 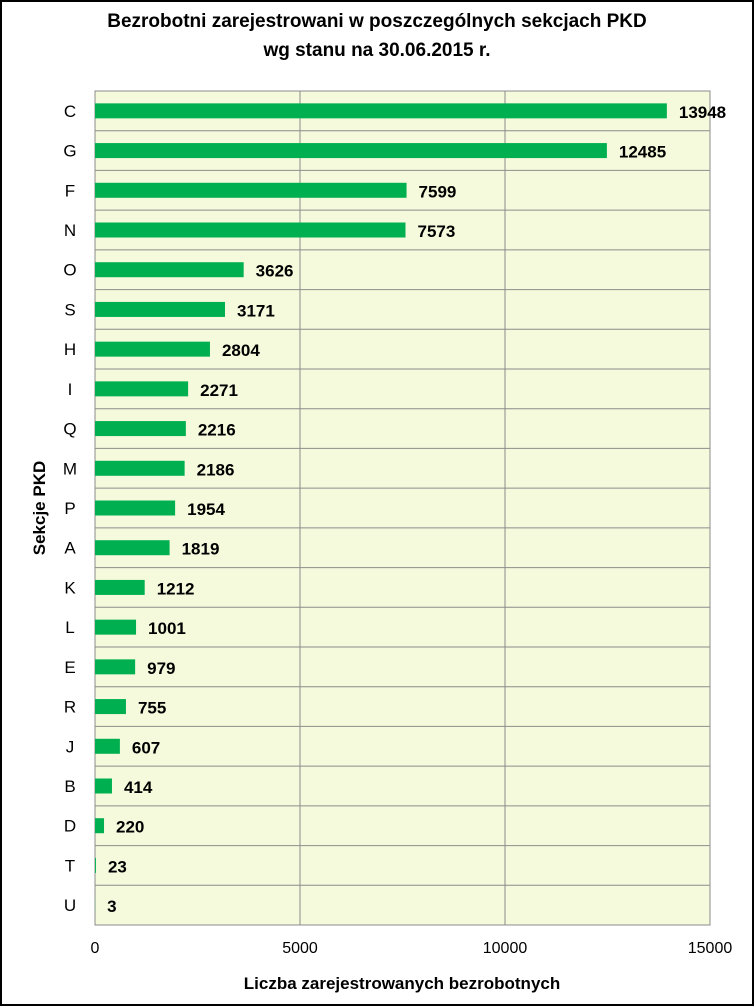 What do you see at coordinates (201, 549) in the screenshot?
I see `value-label: 1819` at bounding box center [201, 549].